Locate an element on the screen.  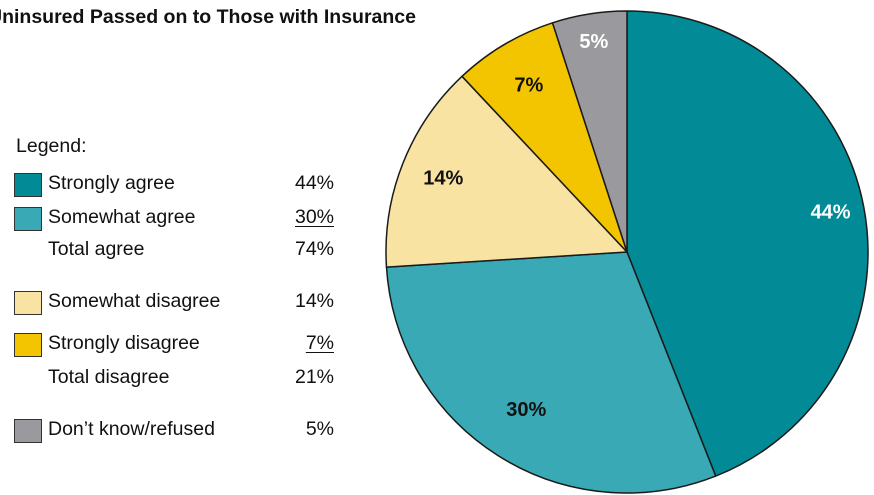
legend-item-strongly-disagree: Strongly disagree 7% is located at coordinates (174, 345).